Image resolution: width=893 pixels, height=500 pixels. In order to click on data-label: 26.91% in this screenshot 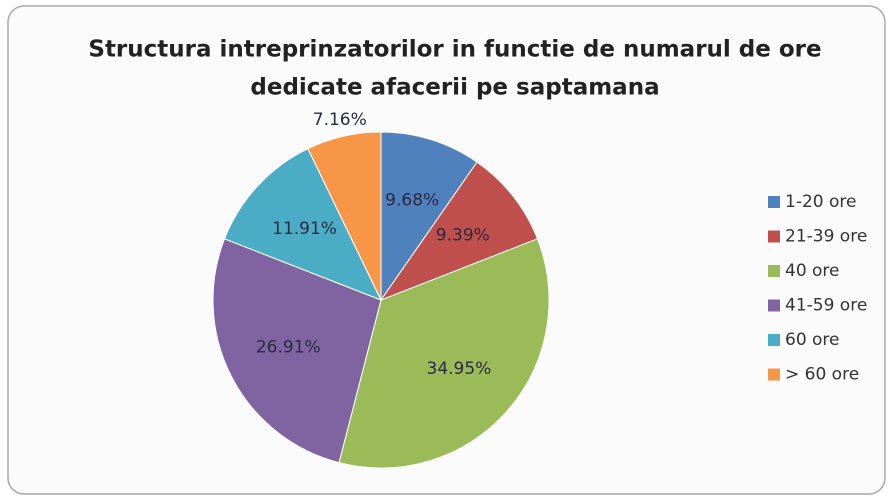, I will do `click(288, 347)`.